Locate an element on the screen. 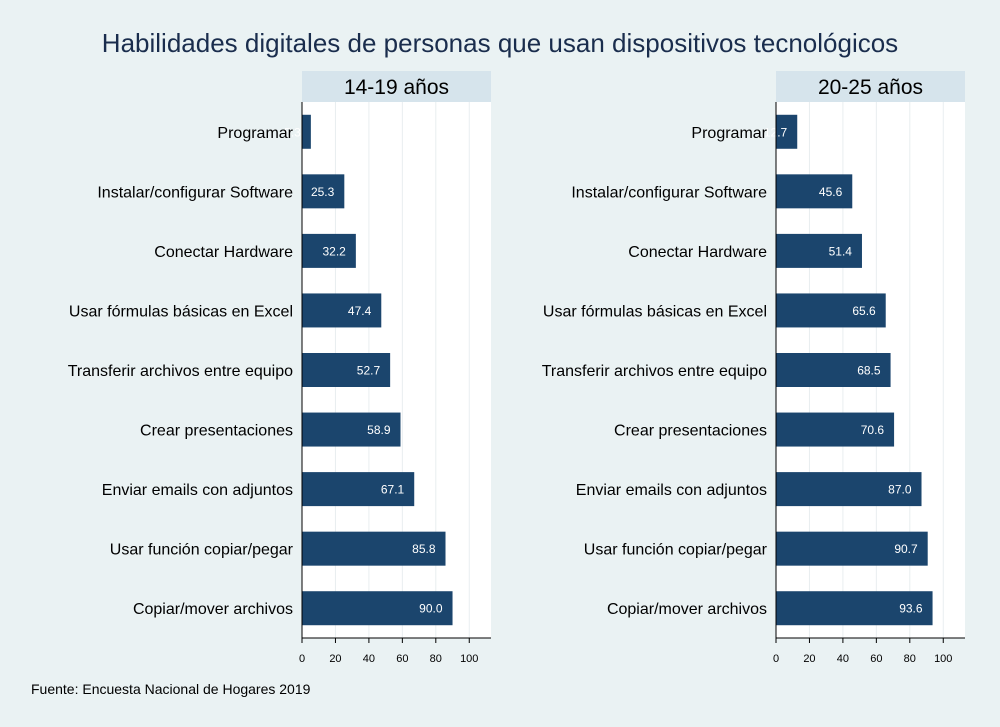  panel-header-label: 20-25 años is located at coordinates (870, 87).